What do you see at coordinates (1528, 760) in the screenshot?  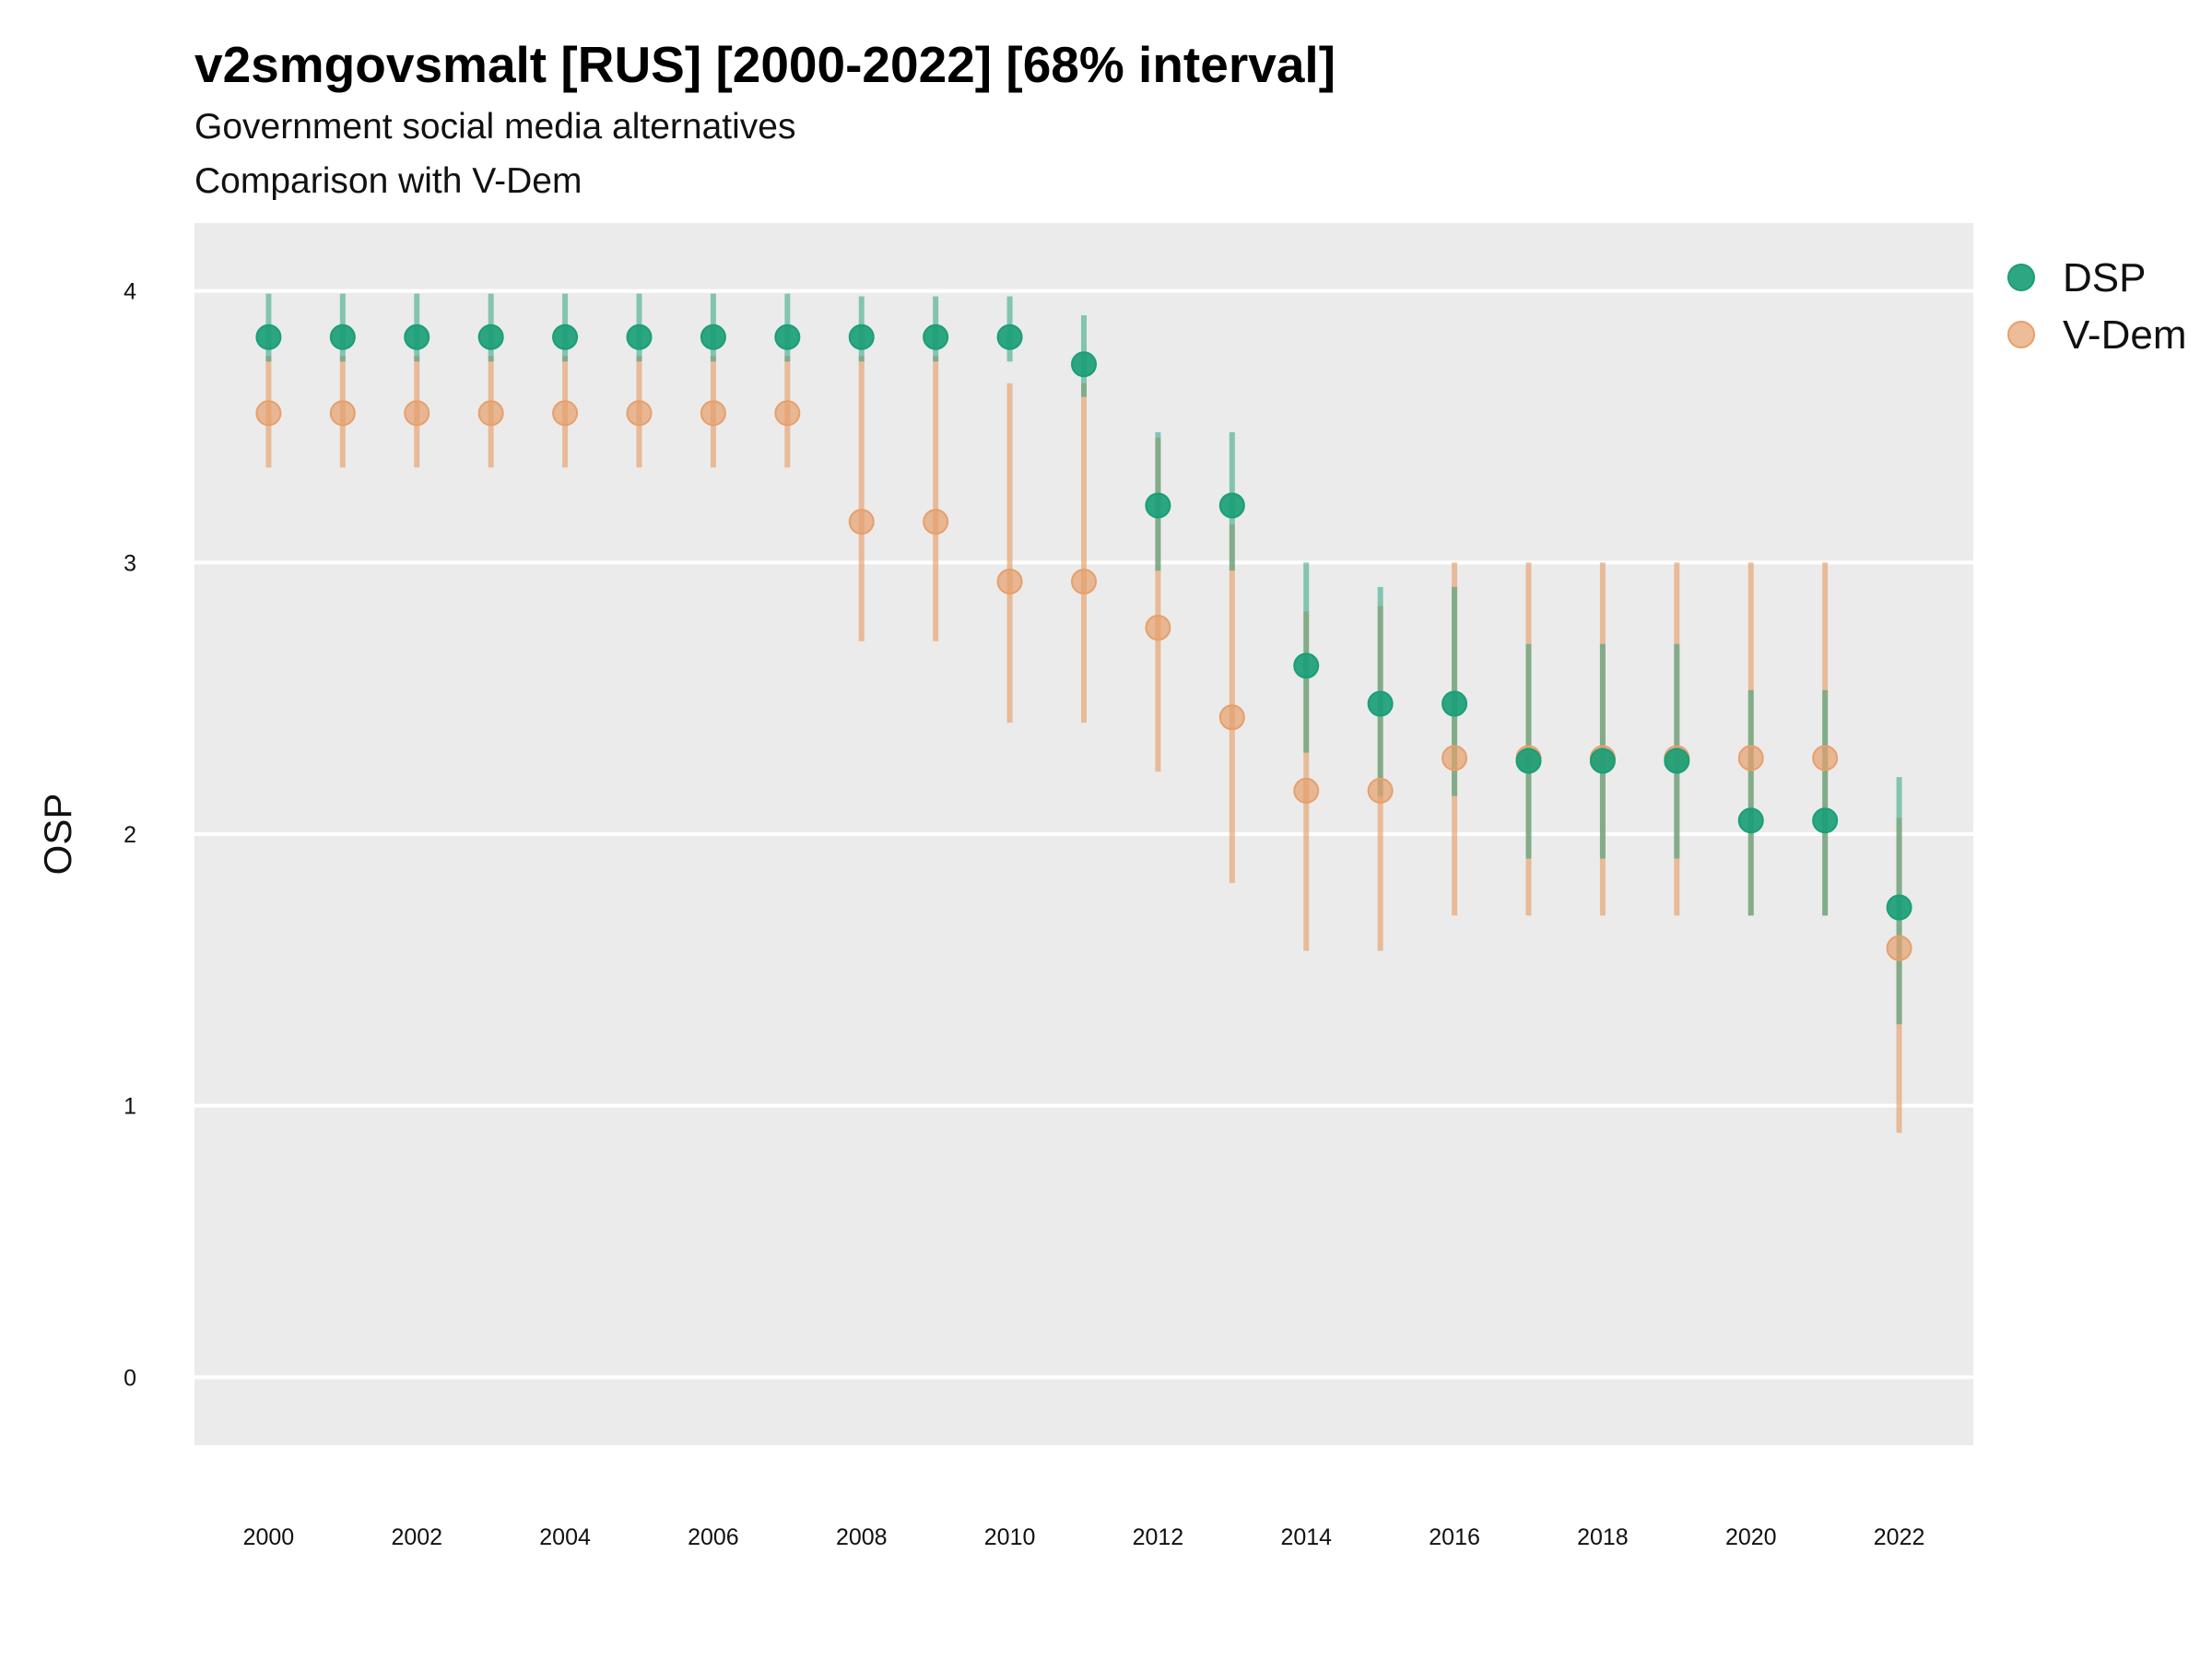 I see `dsp-point-2017` at bounding box center [1528, 760].